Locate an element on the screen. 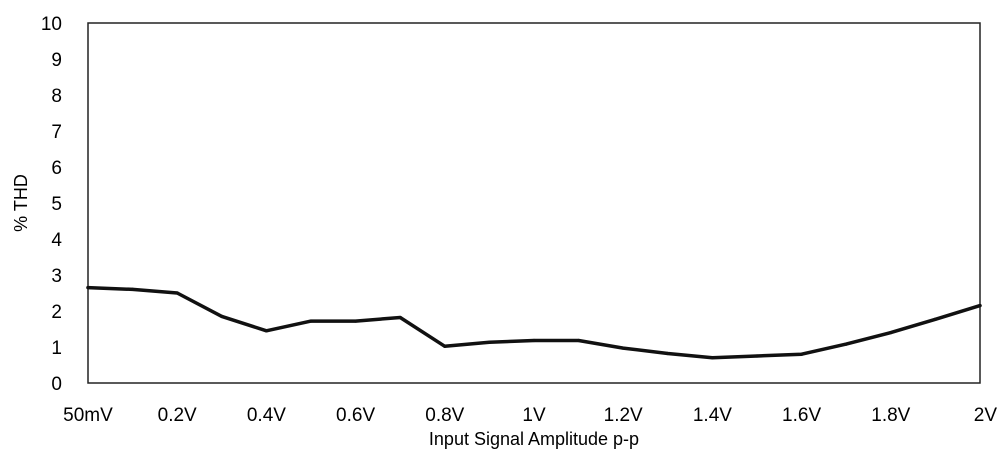  x-tick-label: 0.6V is located at coordinates (355, 415).